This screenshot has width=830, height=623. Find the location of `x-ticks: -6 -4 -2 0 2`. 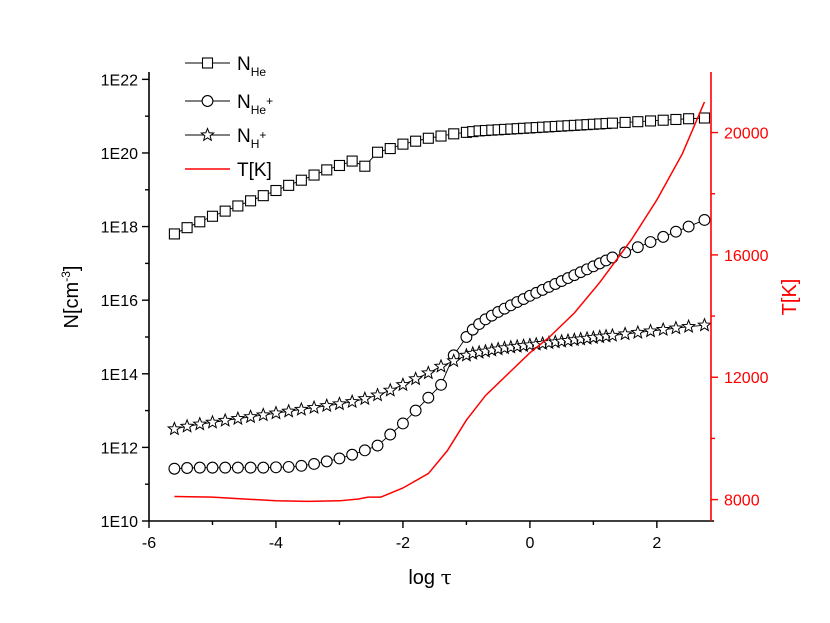

x-ticks: -6 -4 -2 0 2 is located at coordinates (401, 536).